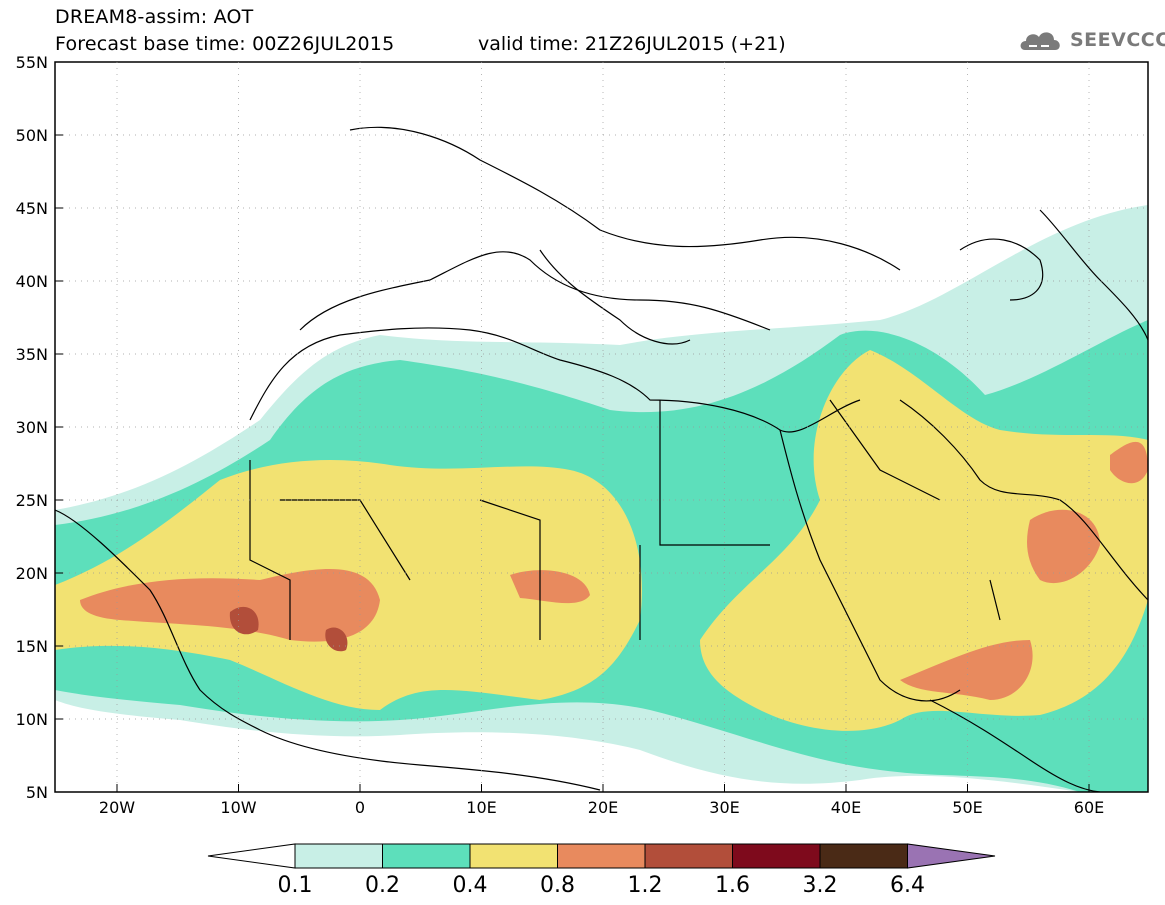 The width and height of the screenshot is (1165, 905). Describe the element at coordinates (251, 856) in the screenshot. I see `colorbar-min-arrow` at that location.